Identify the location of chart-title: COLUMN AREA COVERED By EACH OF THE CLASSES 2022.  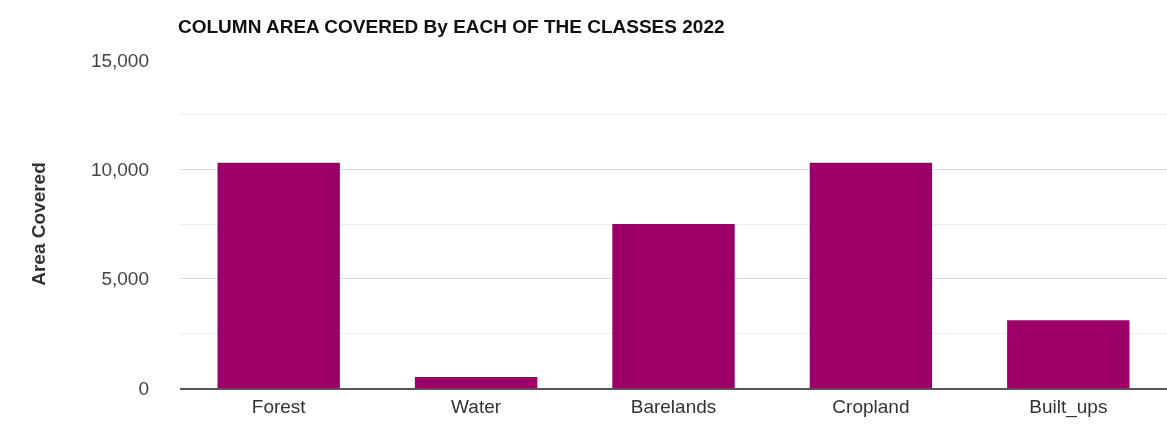
(451, 26).